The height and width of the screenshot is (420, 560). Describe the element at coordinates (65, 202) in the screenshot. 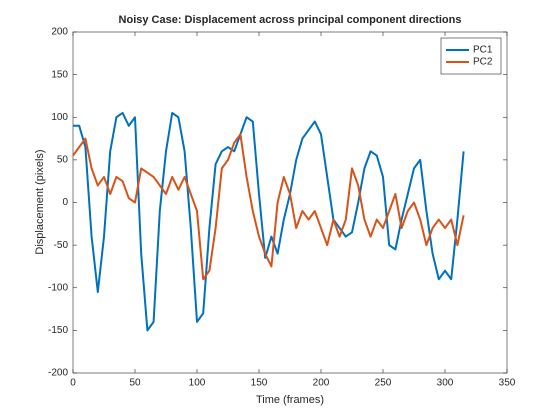

I see `y-tick-label: 0` at that location.